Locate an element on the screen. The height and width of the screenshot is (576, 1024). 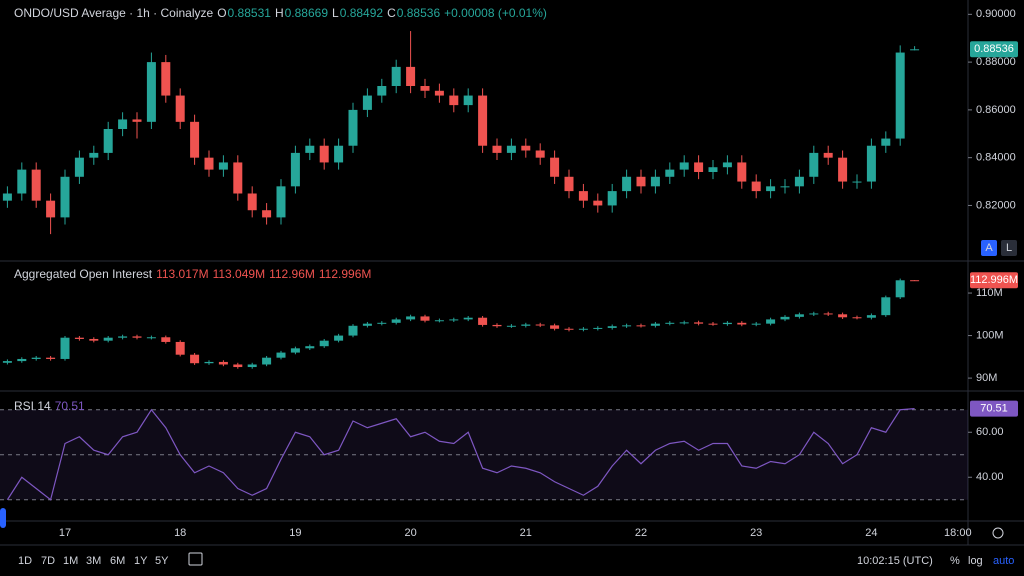
last-value-label: 70.51 is located at coordinates (994, 409).